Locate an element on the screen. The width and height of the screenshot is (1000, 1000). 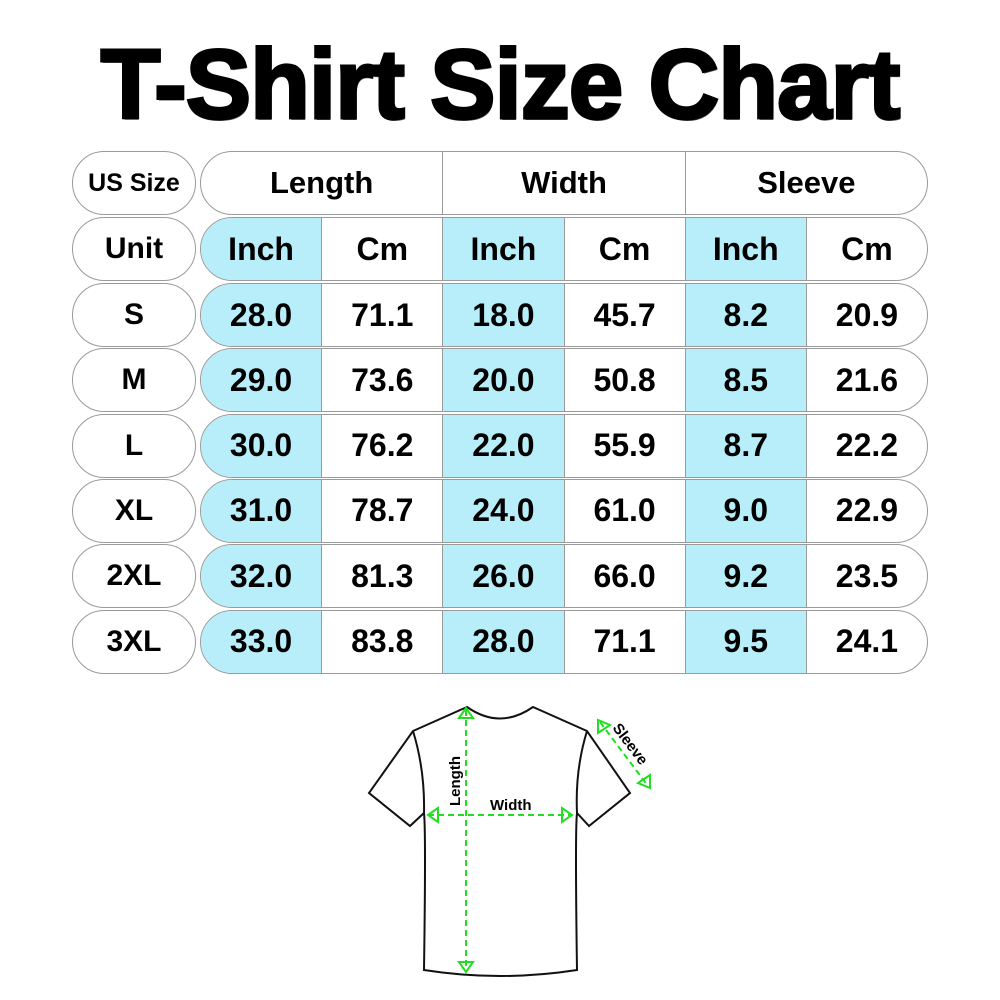
size-label-2xl: 2XL is located at coordinates (134, 576).